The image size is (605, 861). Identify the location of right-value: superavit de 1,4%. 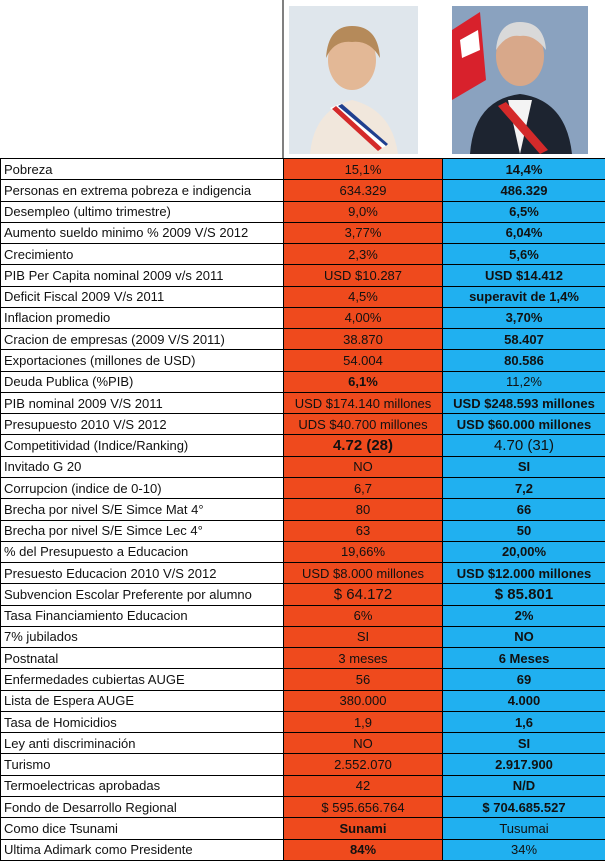
(524, 296).